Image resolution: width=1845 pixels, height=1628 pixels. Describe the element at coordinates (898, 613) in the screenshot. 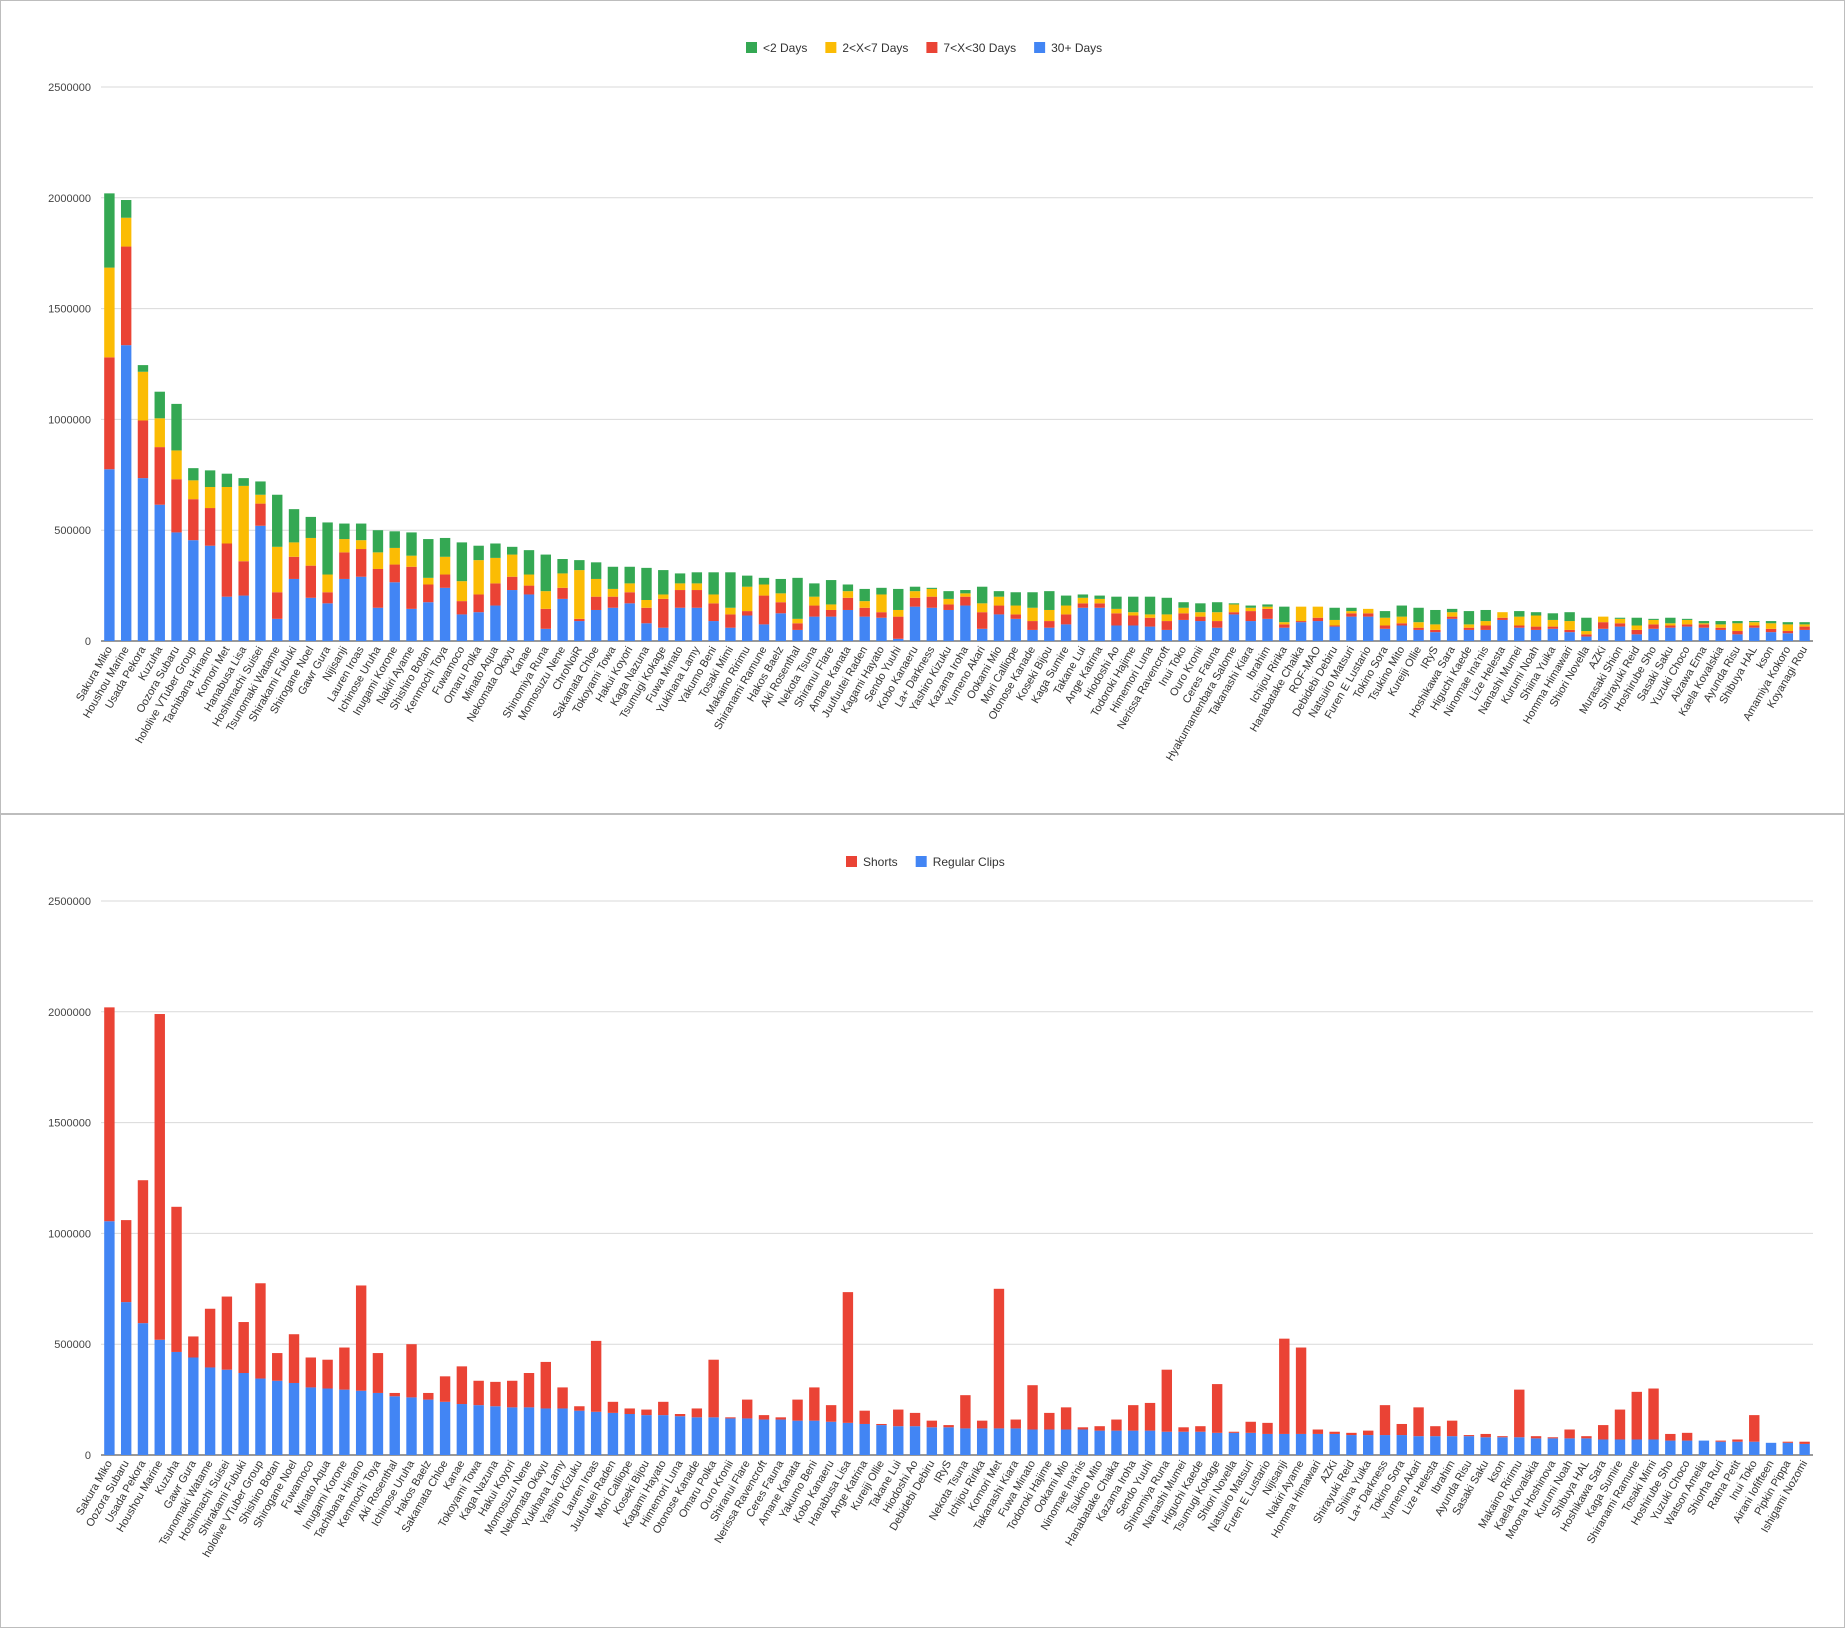

I see `bar-2-x-7-days-sendo-yuuhi` at that location.